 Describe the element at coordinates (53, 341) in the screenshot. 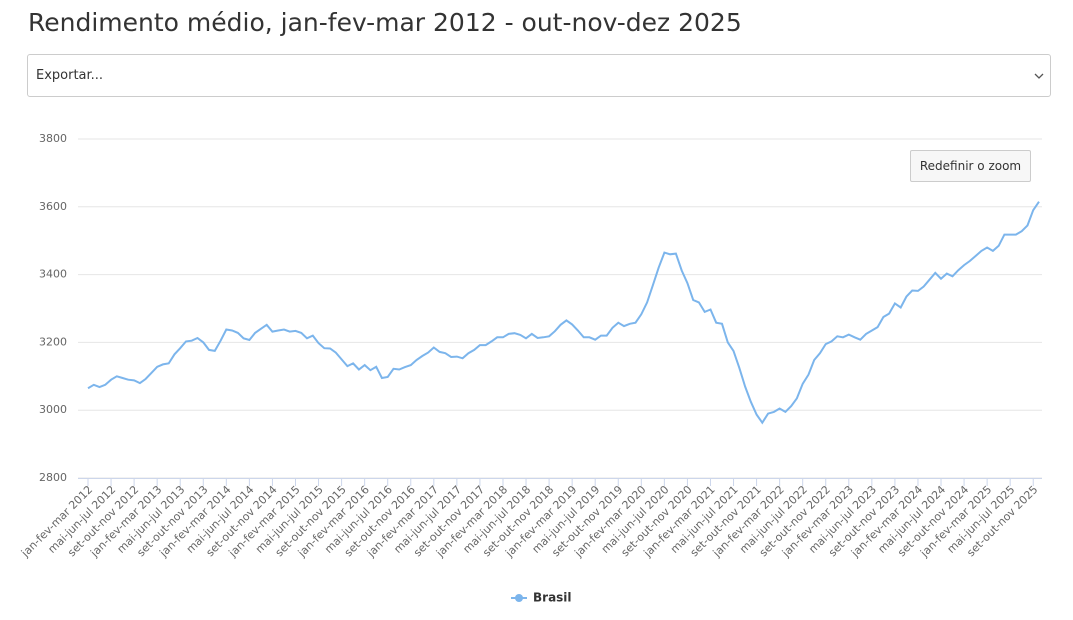

I see `y-tick-label: 3200` at that location.